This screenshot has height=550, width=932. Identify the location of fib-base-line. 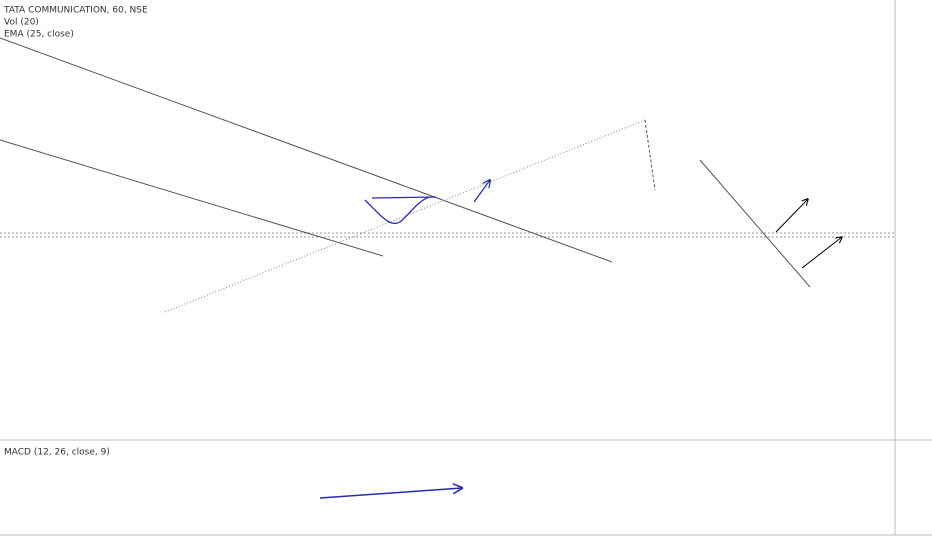
(650, 155).